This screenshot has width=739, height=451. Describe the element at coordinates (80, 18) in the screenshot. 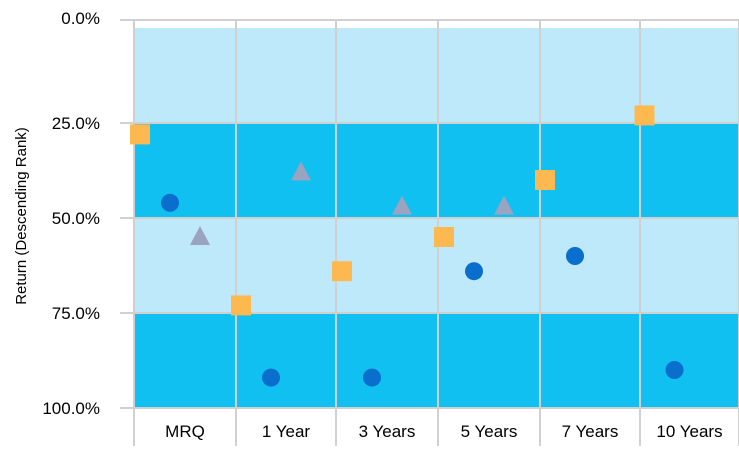

I see `y-tick-label: 0.0%` at that location.